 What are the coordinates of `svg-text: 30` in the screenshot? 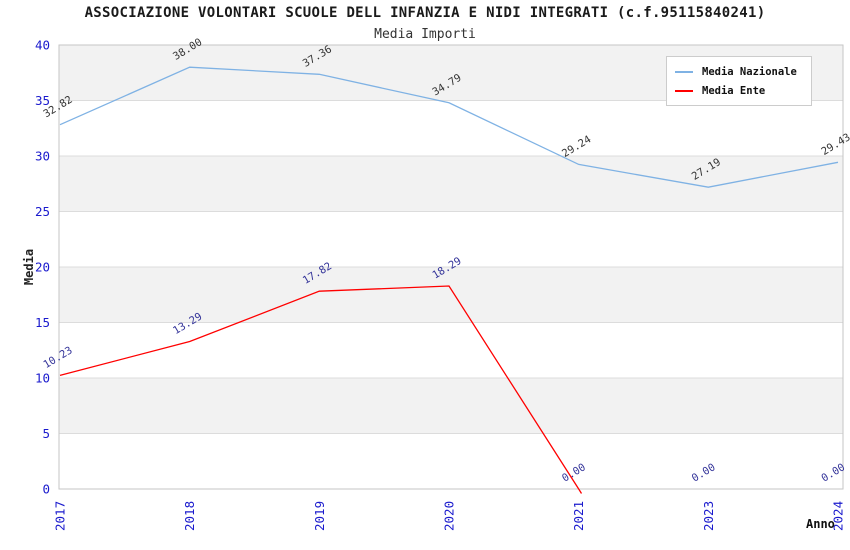 It's located at (42, 156).